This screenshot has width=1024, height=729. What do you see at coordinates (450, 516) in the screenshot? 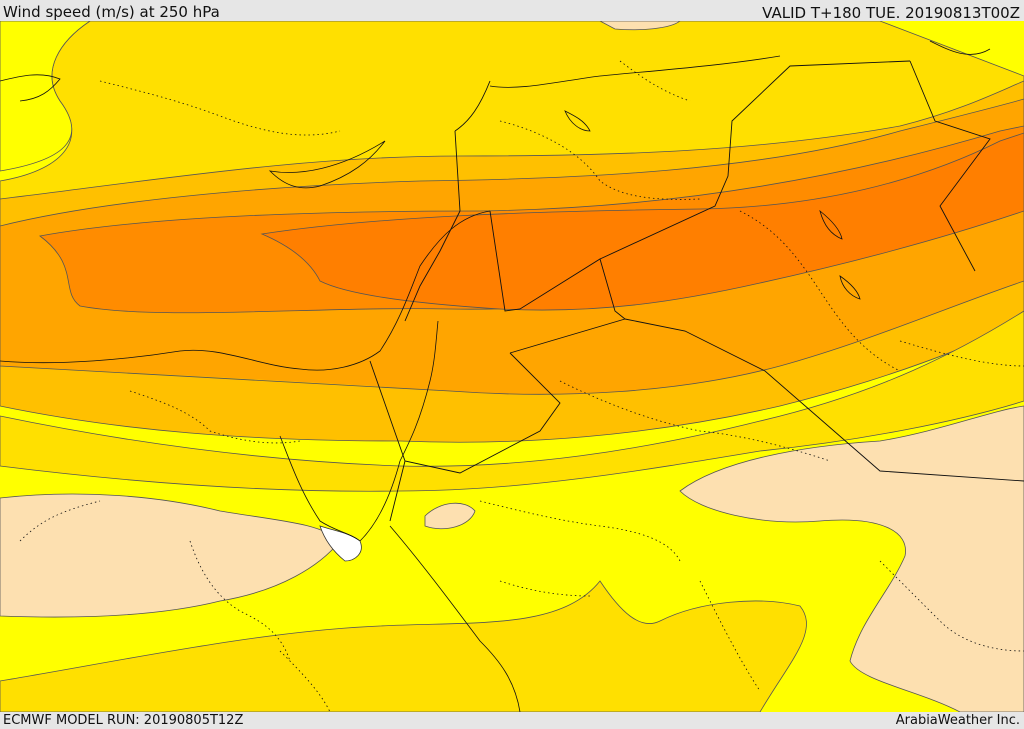
I see `field-tan-blob` at bounding box center [450, 516].